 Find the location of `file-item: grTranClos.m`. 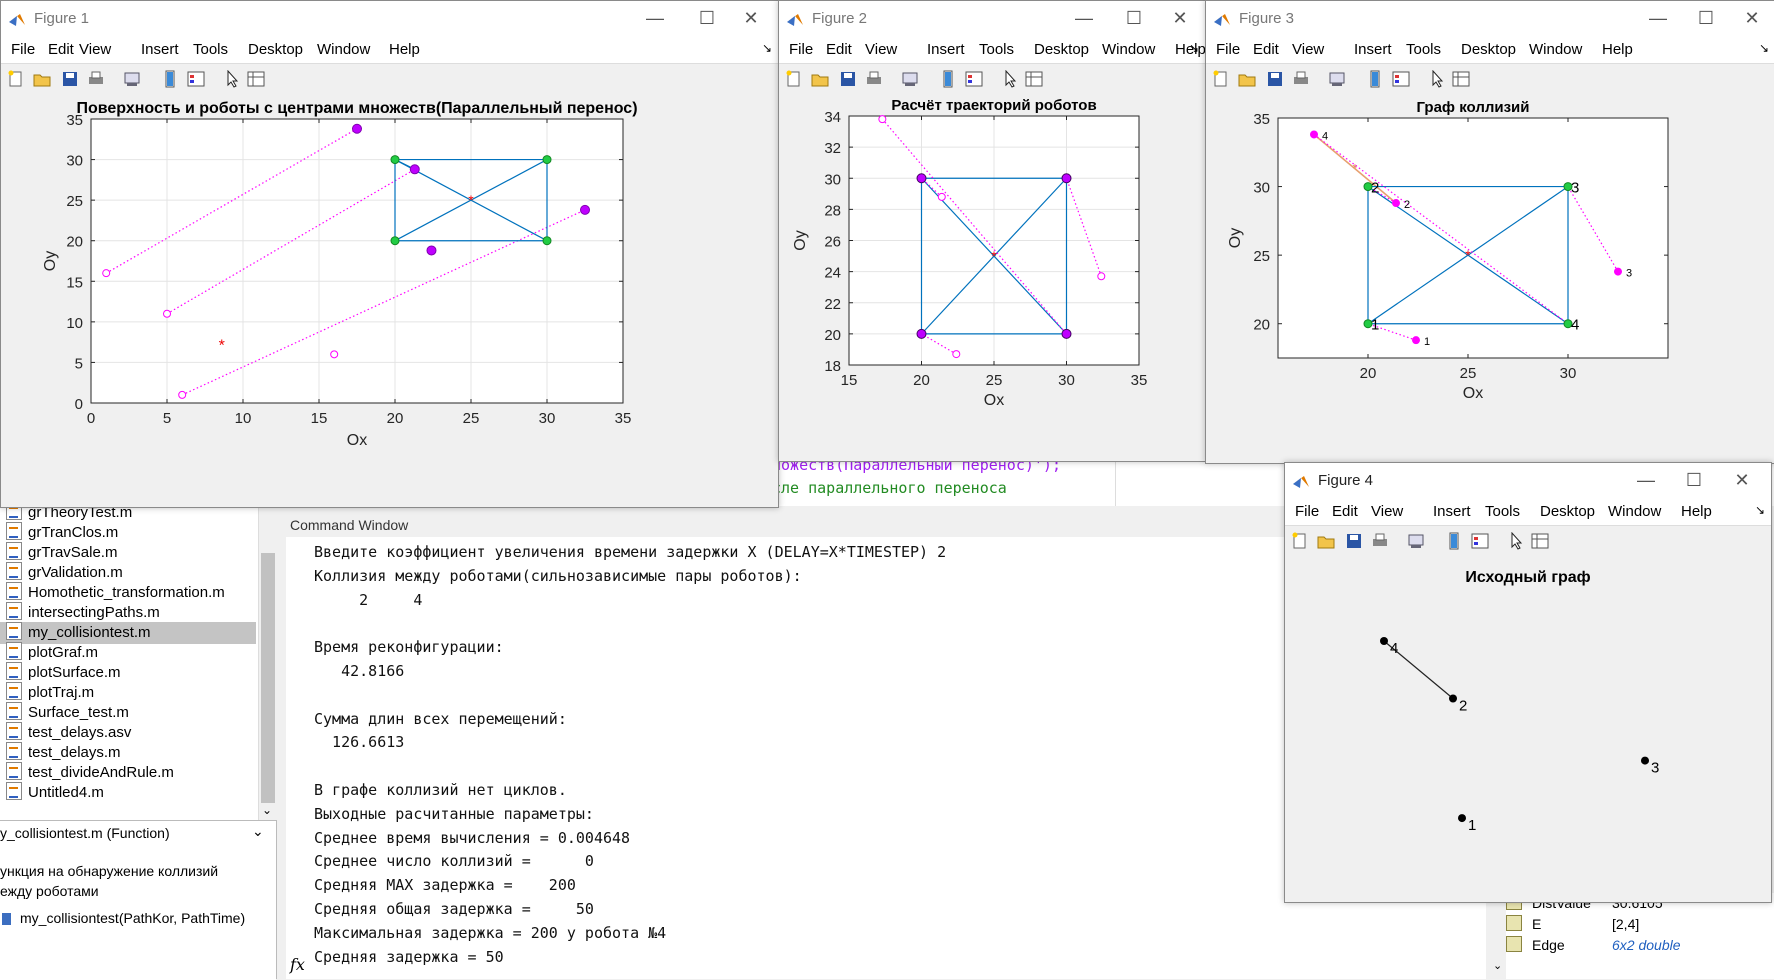

file-item: grTranClos.m is located at coordinates (62, 533).